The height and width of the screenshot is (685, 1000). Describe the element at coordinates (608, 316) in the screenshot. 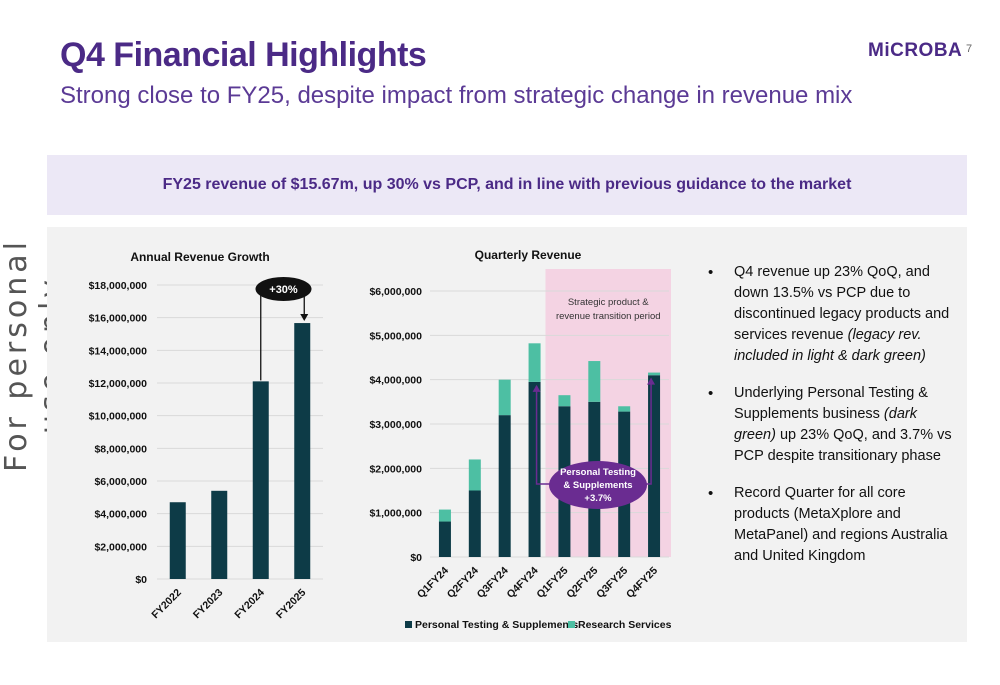

I see `highlight-label-line-2: revenue transition period` at that location.